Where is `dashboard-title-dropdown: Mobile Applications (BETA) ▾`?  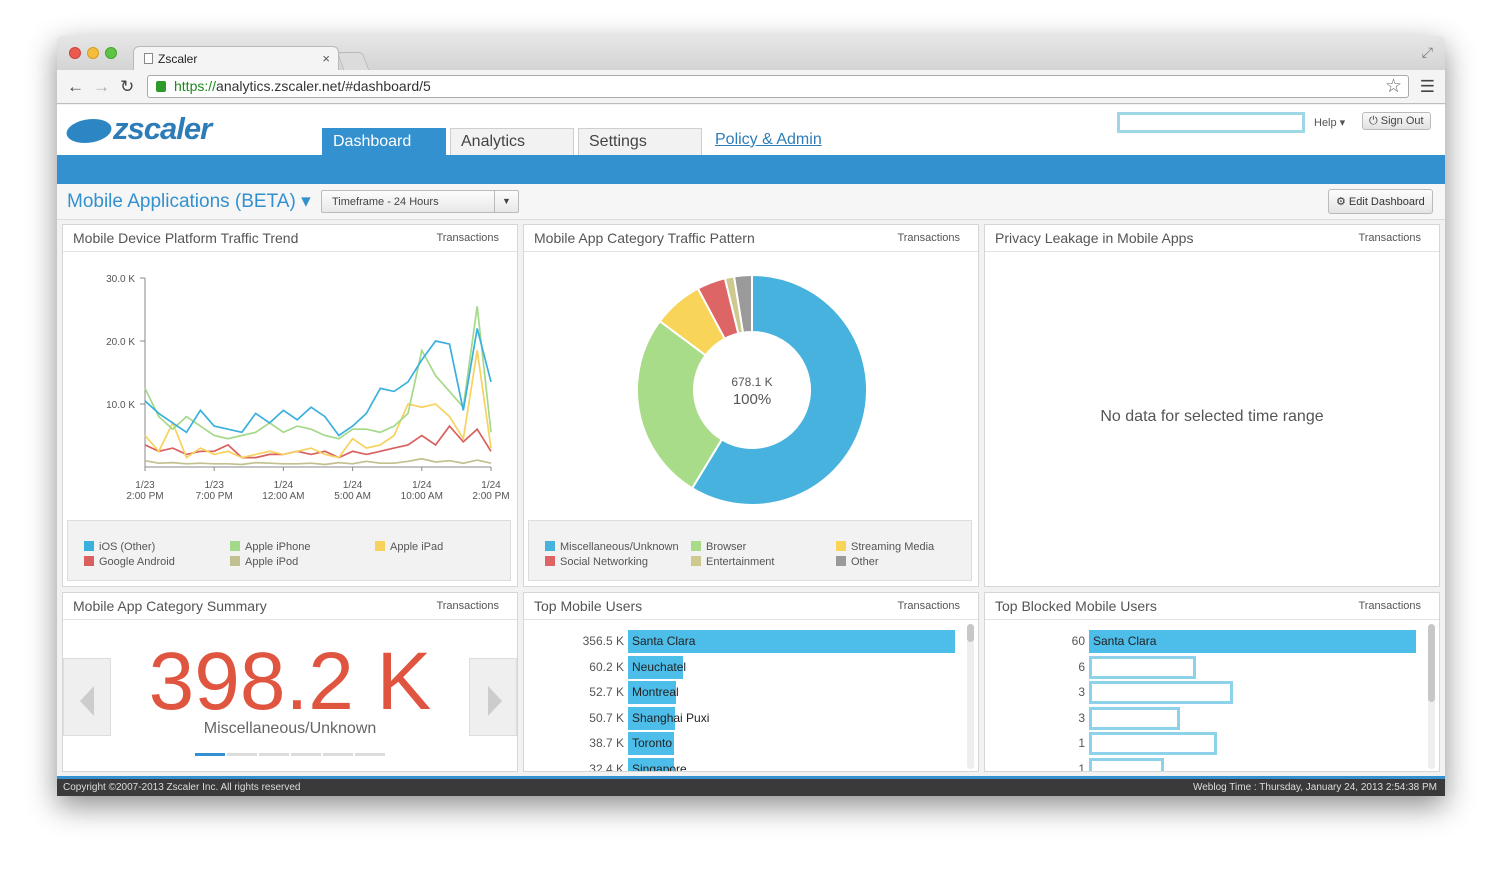
dashboard-title-dropdown: Mobile Applications (BETA) ▾ is located at coordinates (189, 201).